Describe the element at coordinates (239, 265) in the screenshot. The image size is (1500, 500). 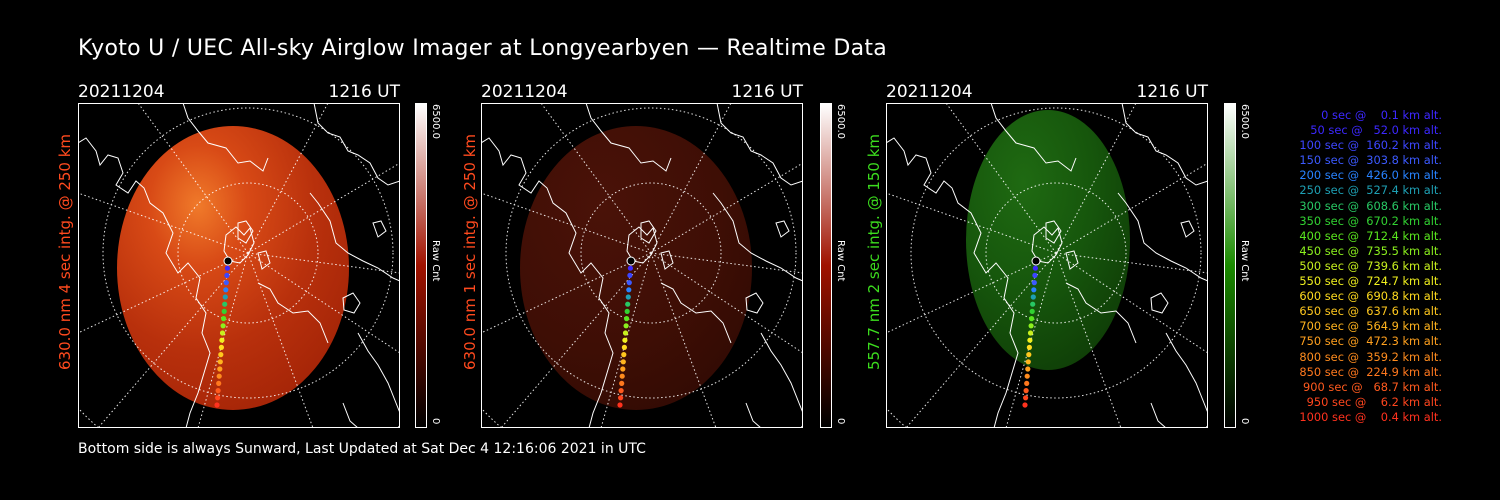
I see `panel-1-airglow-image` at that location.